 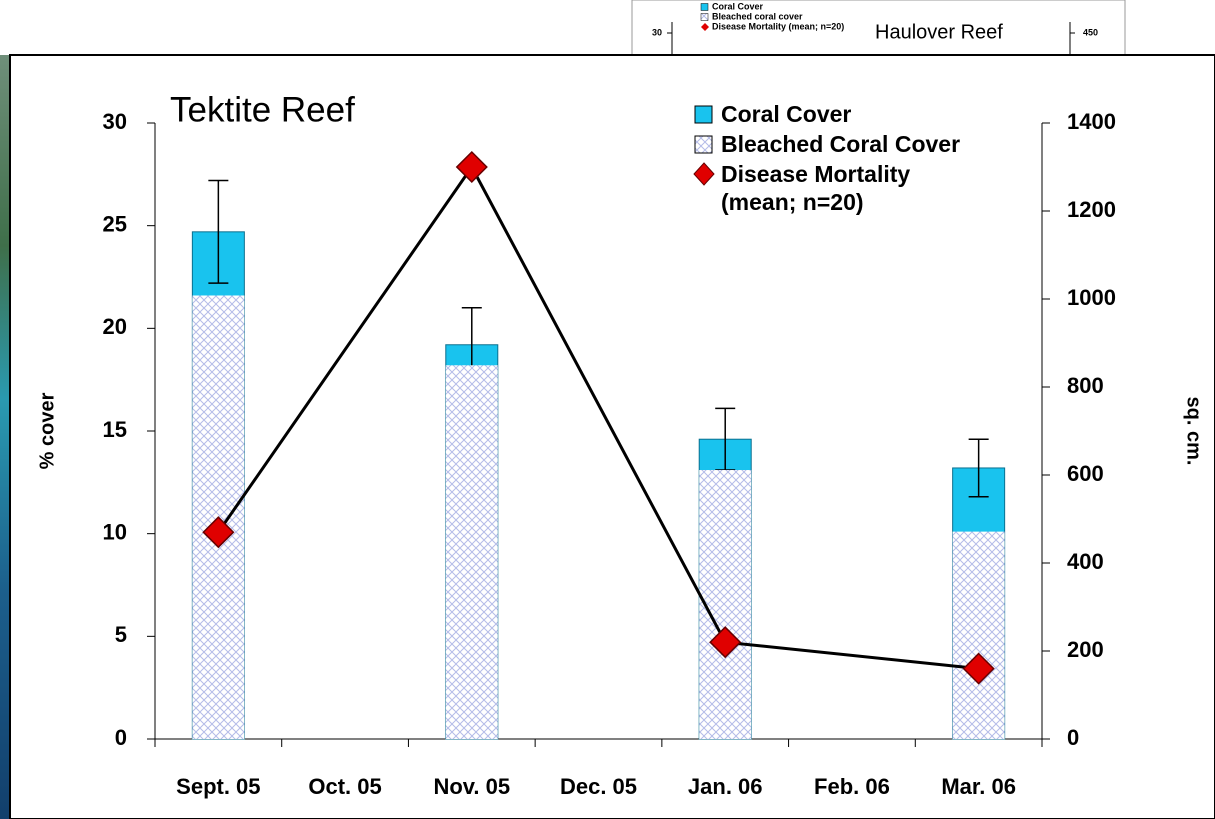 I want to click on y-tick-label: 25, so click(x=115, y=223).